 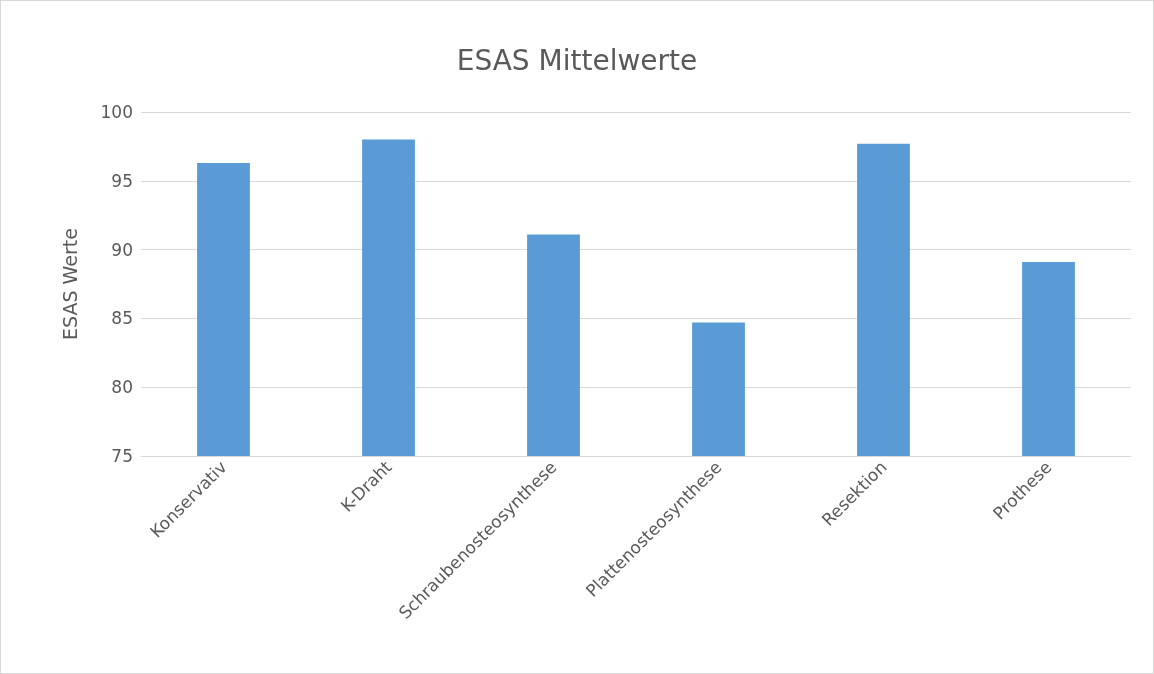 What do you see at coordinates (69, 284) in the screenshot?
I see `y-axis-title: ESAS Werte` at bounding box center [69, 284].